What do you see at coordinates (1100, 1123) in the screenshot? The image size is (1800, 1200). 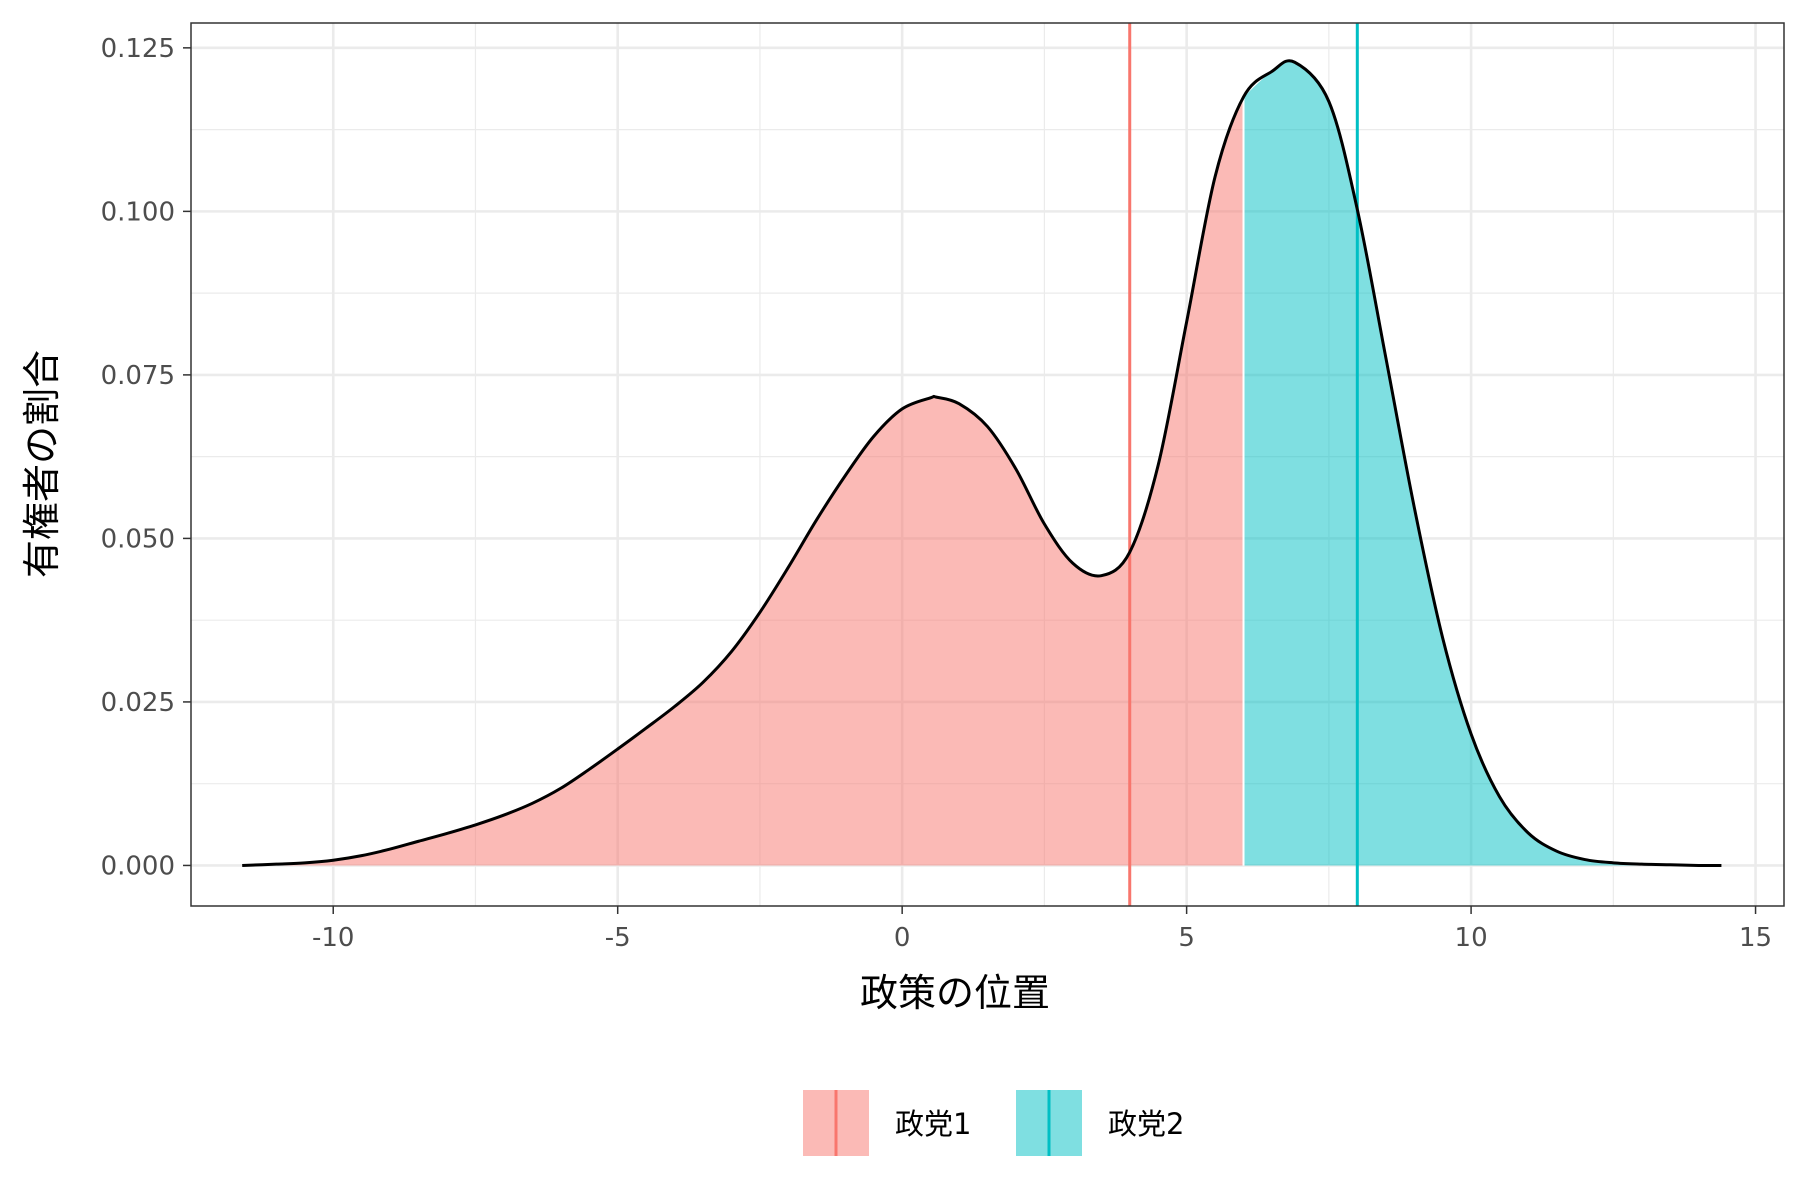 I see `legend-item-party-2: 政党2` at bounding box center [1100, 1123].